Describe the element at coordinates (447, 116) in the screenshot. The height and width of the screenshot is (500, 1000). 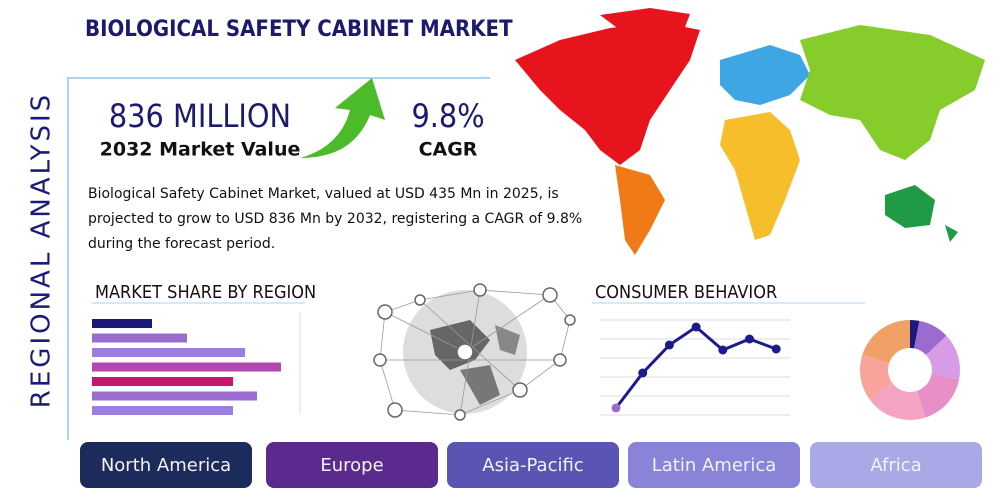
I see `stat-value: 9.8%` at that location.